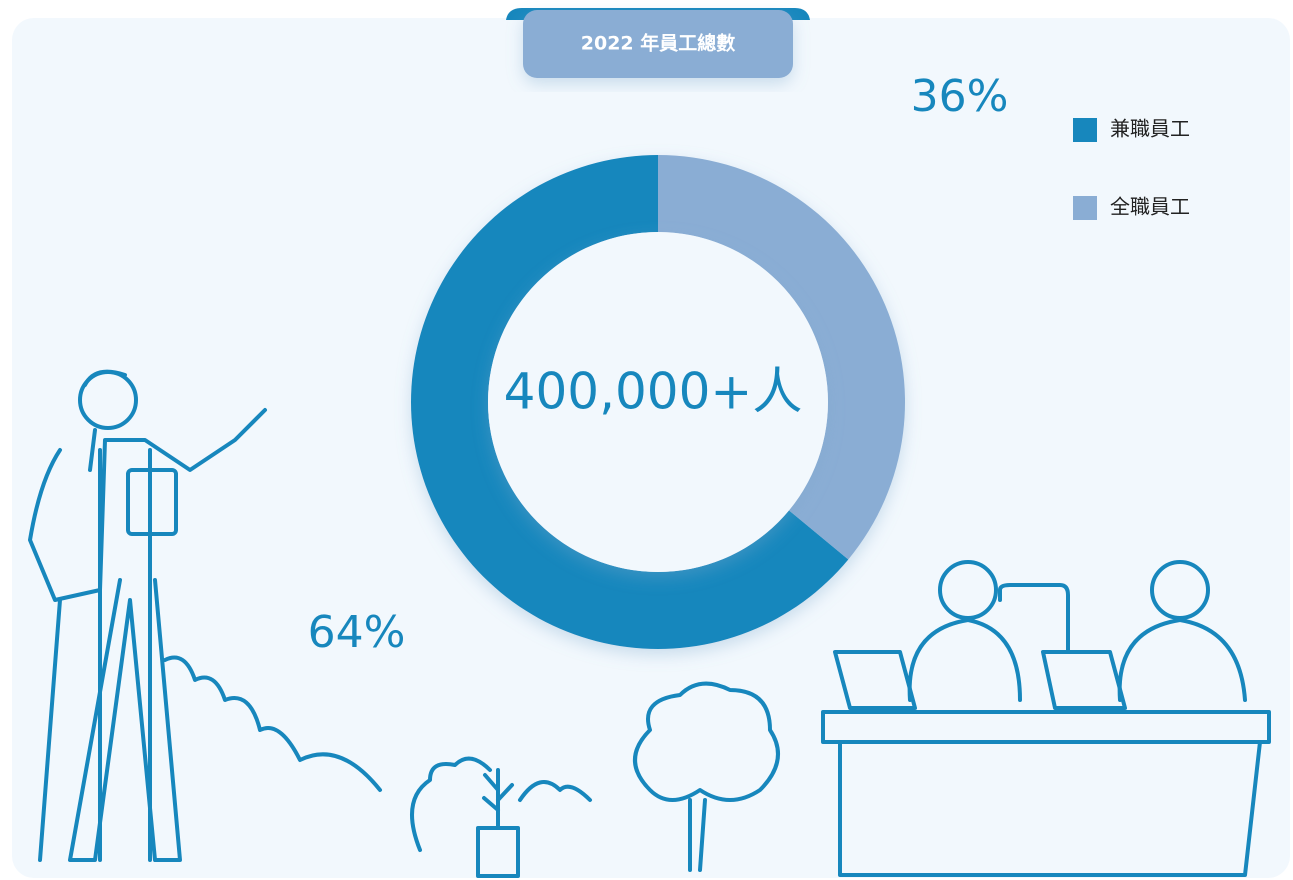 The height and width of the screenshot is (880, 1293). I want to click on donut-hole, so click(658, 402).